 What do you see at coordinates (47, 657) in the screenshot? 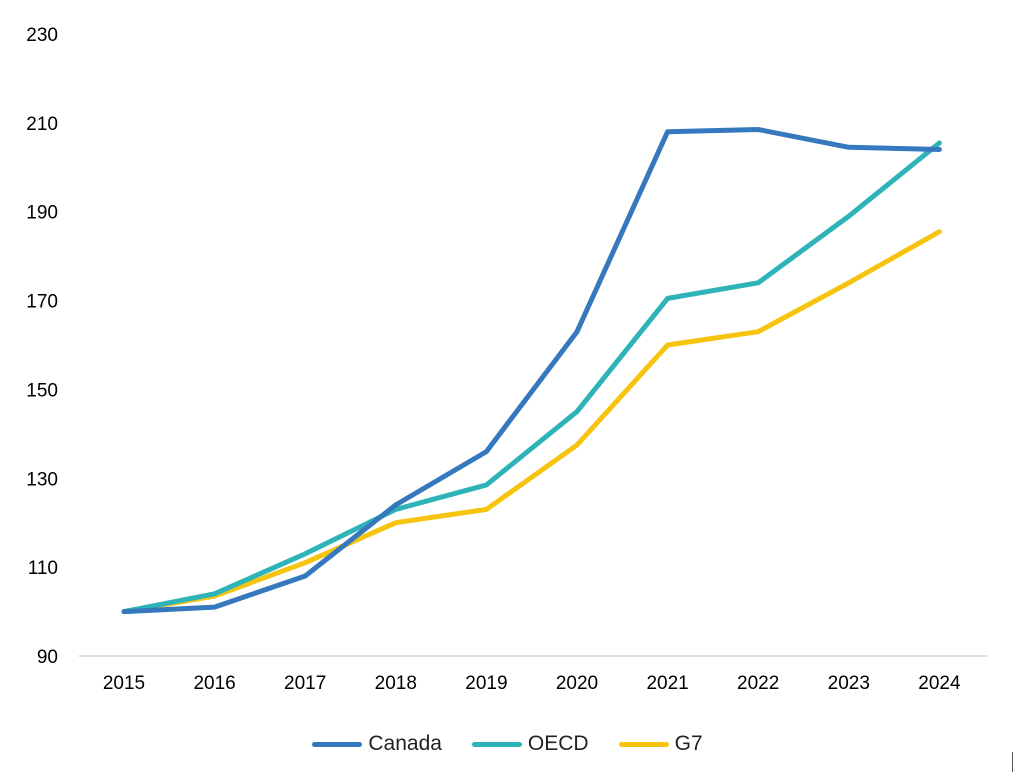
I see `y-tick-label: 90` at bounding box center [47, 657].